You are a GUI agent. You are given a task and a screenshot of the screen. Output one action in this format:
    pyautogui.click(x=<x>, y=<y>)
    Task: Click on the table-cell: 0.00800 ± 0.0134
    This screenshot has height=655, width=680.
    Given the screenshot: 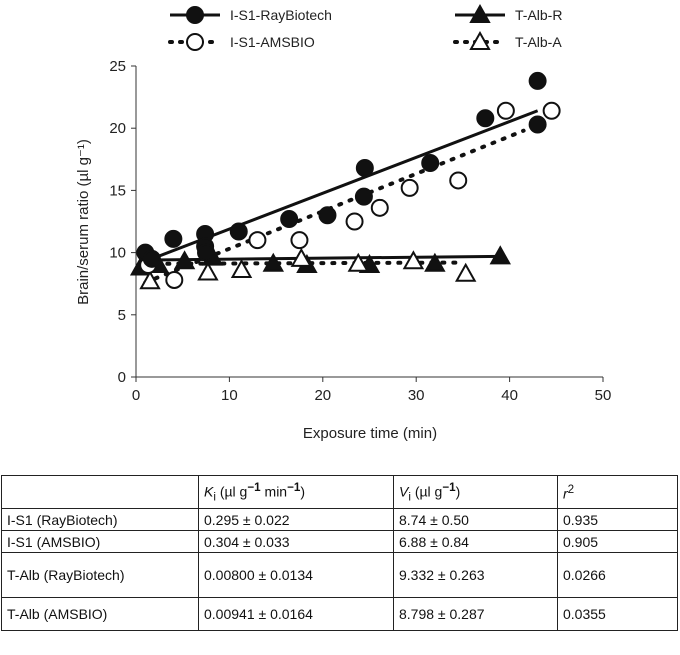 What is the action you would take?
    pyautogui.click(x=296, y=575)
    